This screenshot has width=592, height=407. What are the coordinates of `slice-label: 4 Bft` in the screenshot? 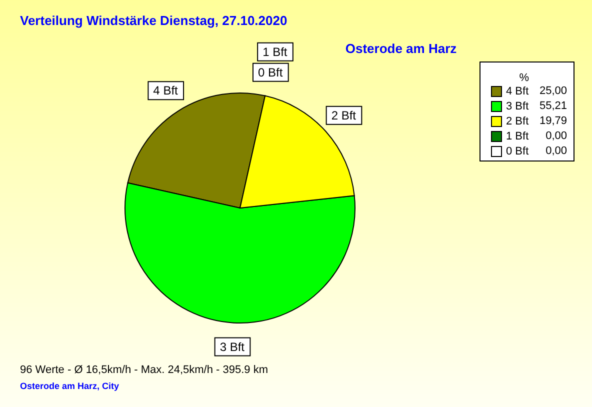 It's located at (166, 91).